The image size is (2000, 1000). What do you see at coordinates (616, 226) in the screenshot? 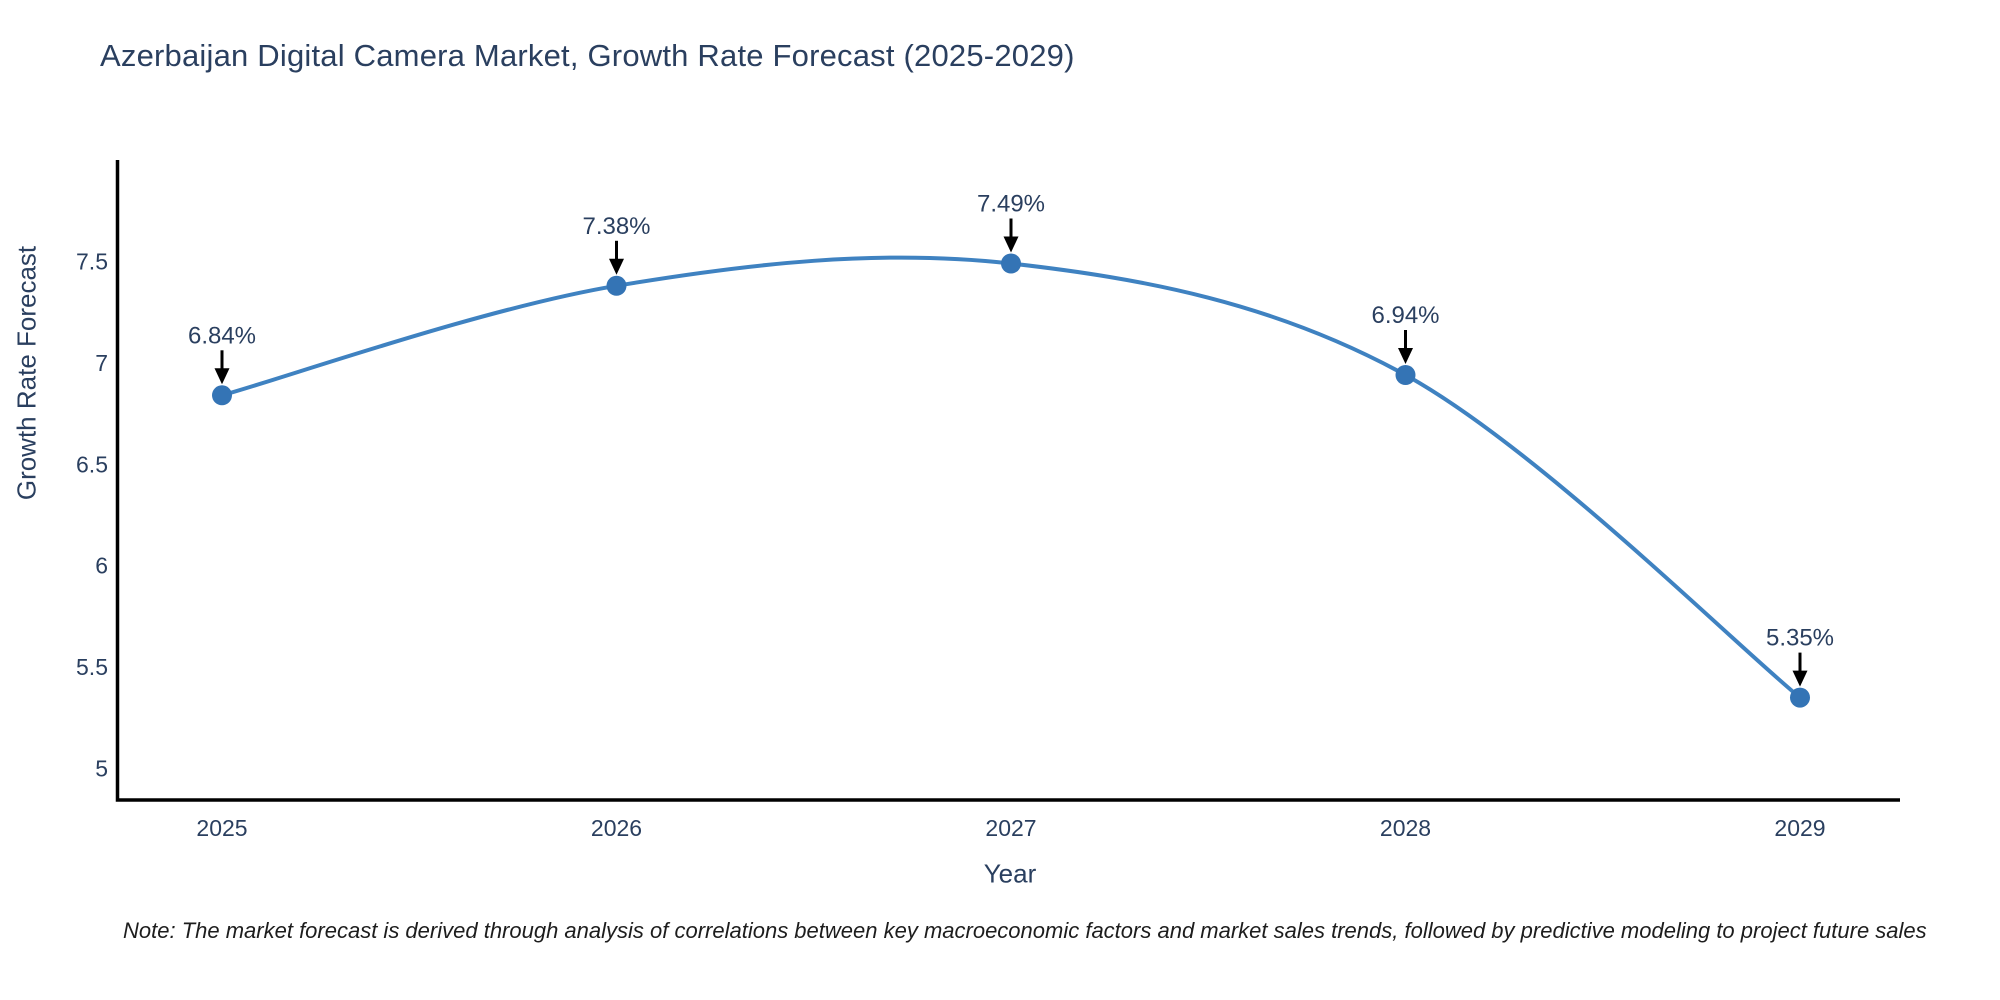
I see `point-annotation-label: 7.38%` at bounding box center [616, 226].